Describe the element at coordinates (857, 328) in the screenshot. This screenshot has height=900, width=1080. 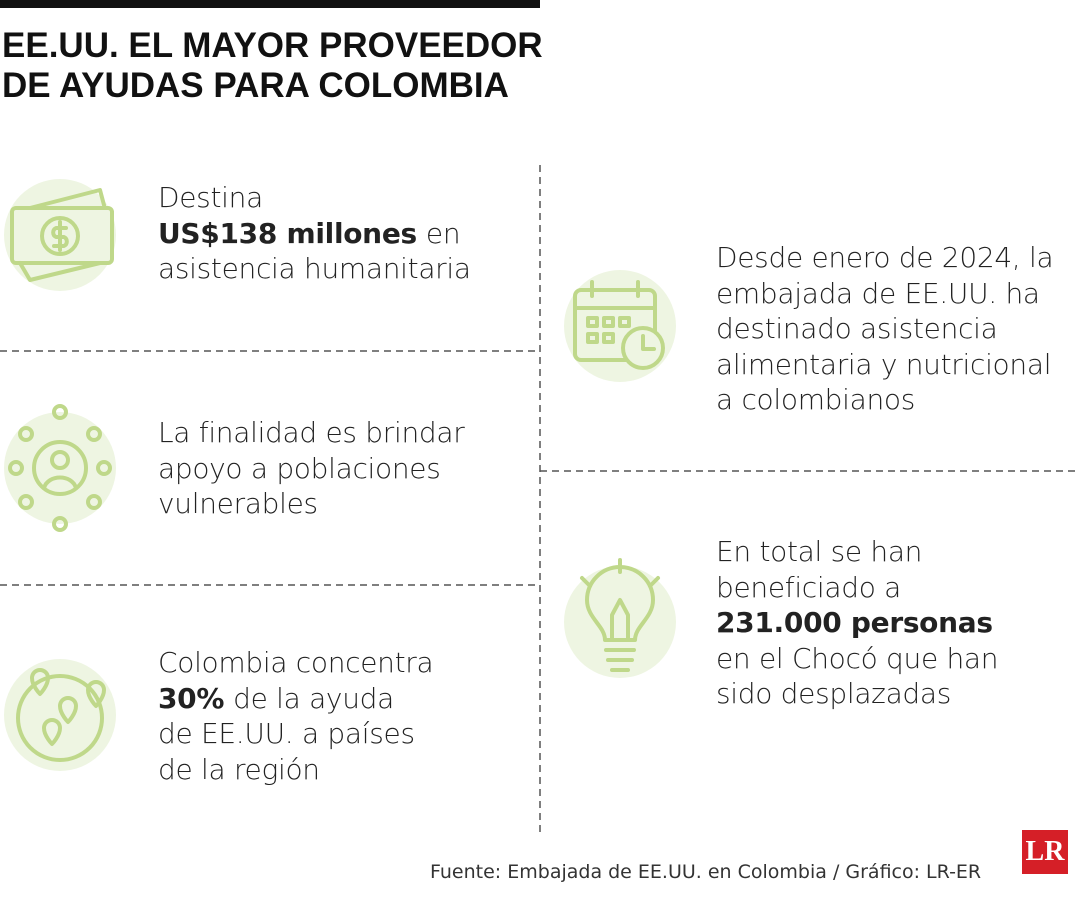
I see `text: destinado asistencia` at that location.